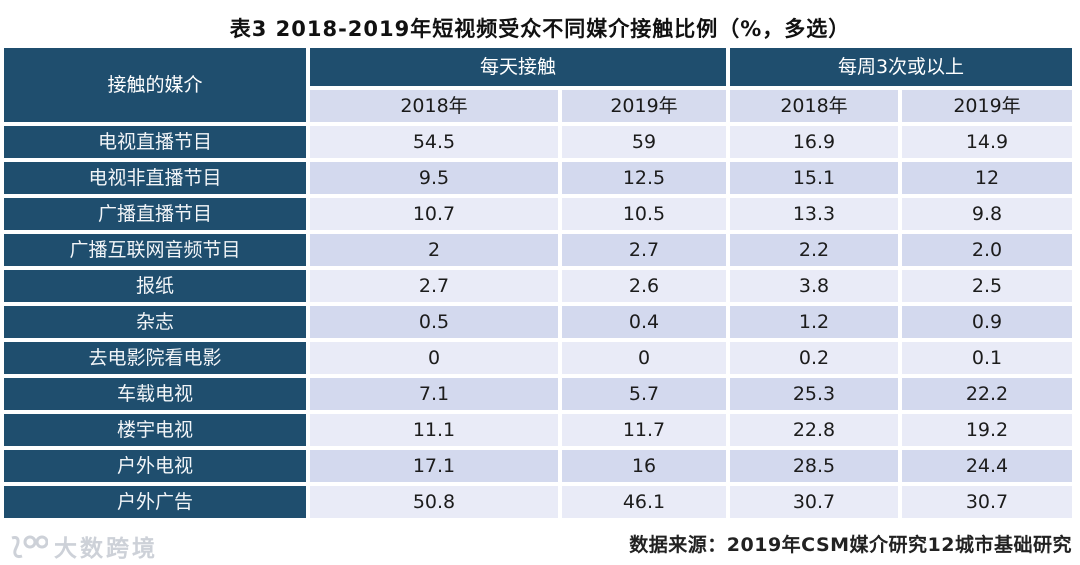 The height and width of the screenshot is (565, 1080). What do you see at coordinates (155, 502) in the screenshot?
I see `row-label: 户外广告` at bounding box center [155, 502].